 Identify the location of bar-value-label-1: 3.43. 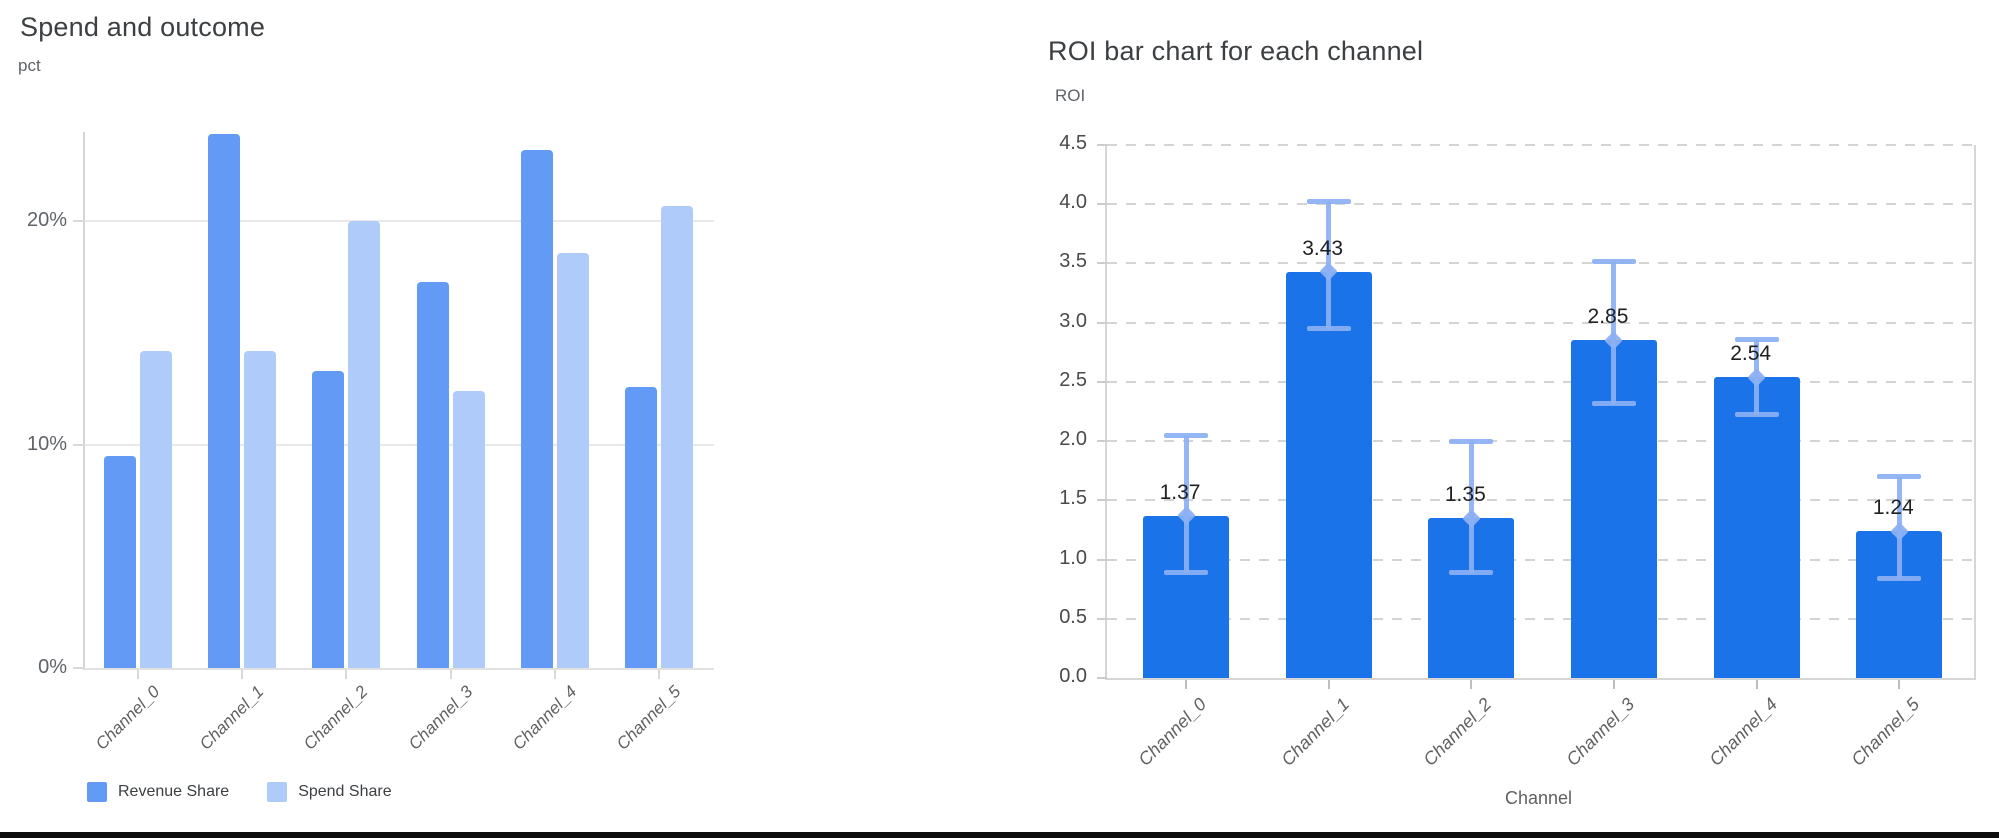
(1323, 248).